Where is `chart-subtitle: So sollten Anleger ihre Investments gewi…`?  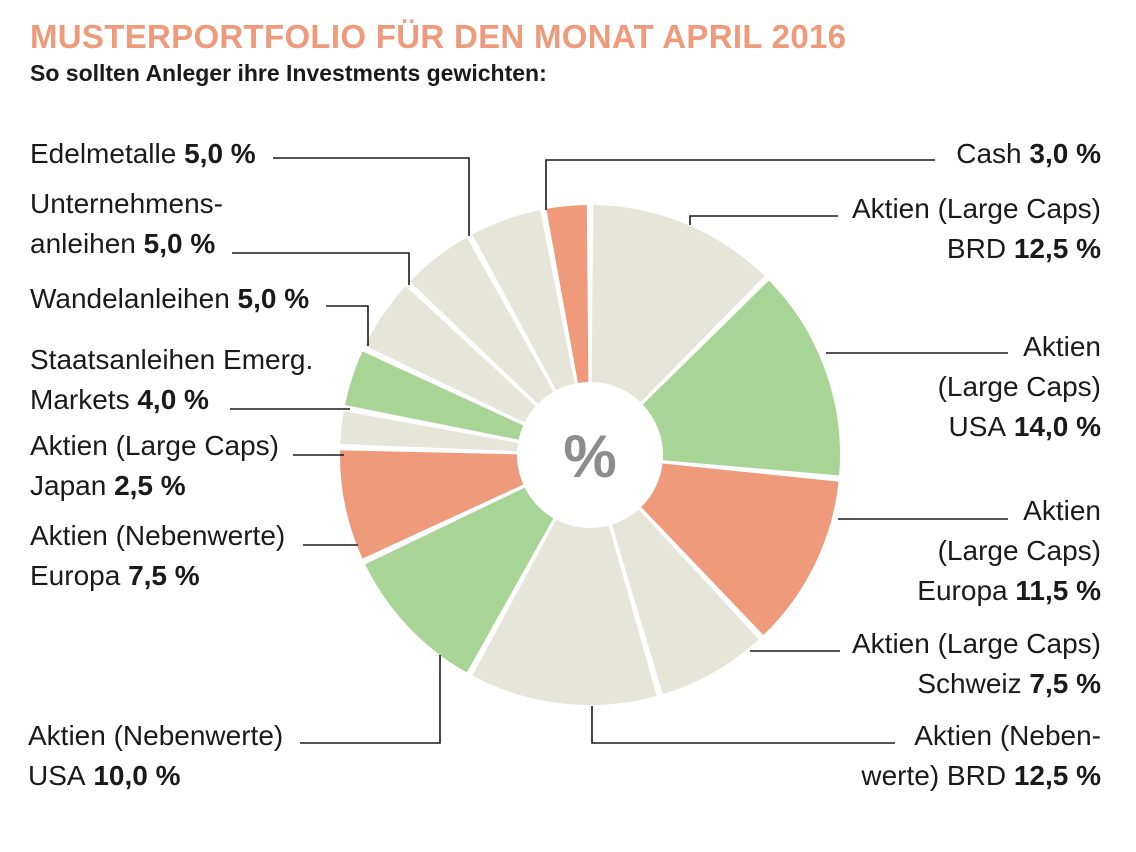
chart-subtitle: So sollten Anleger ihre Investments gewi… is located at coordinates (288, 73).